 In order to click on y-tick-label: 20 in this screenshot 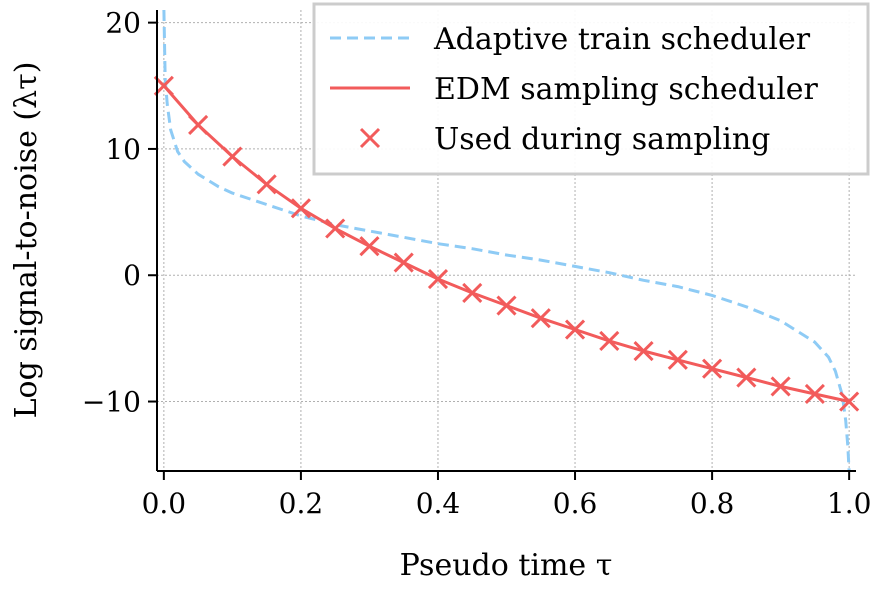, I will do `click(123, 23)`.